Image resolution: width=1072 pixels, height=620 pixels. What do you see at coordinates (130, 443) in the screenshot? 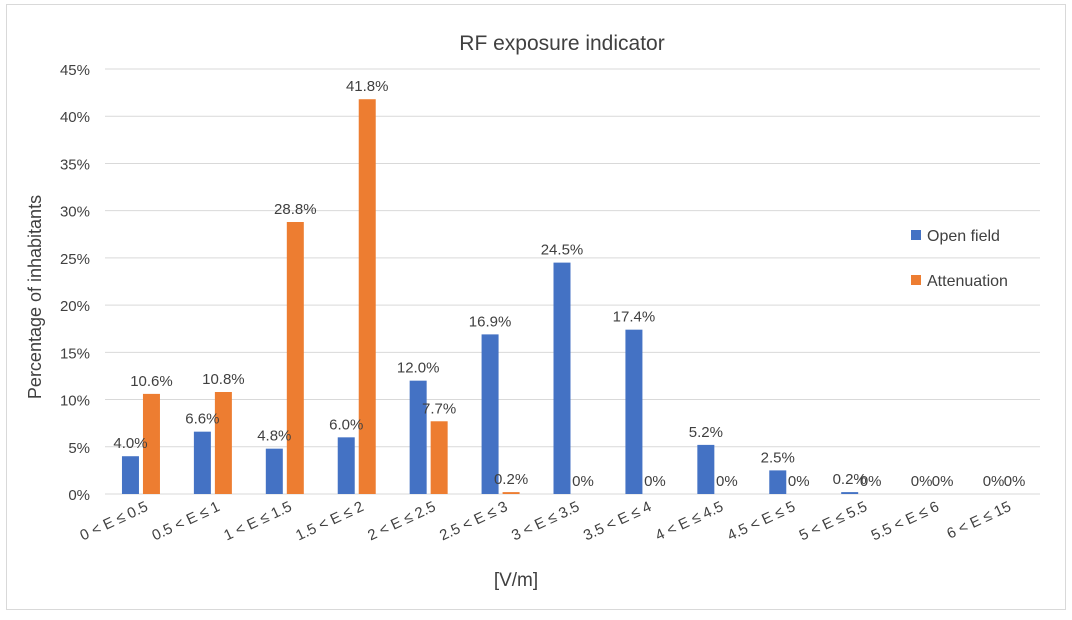
I see `data-label: 4.0%` at bounding box center [130, 443].